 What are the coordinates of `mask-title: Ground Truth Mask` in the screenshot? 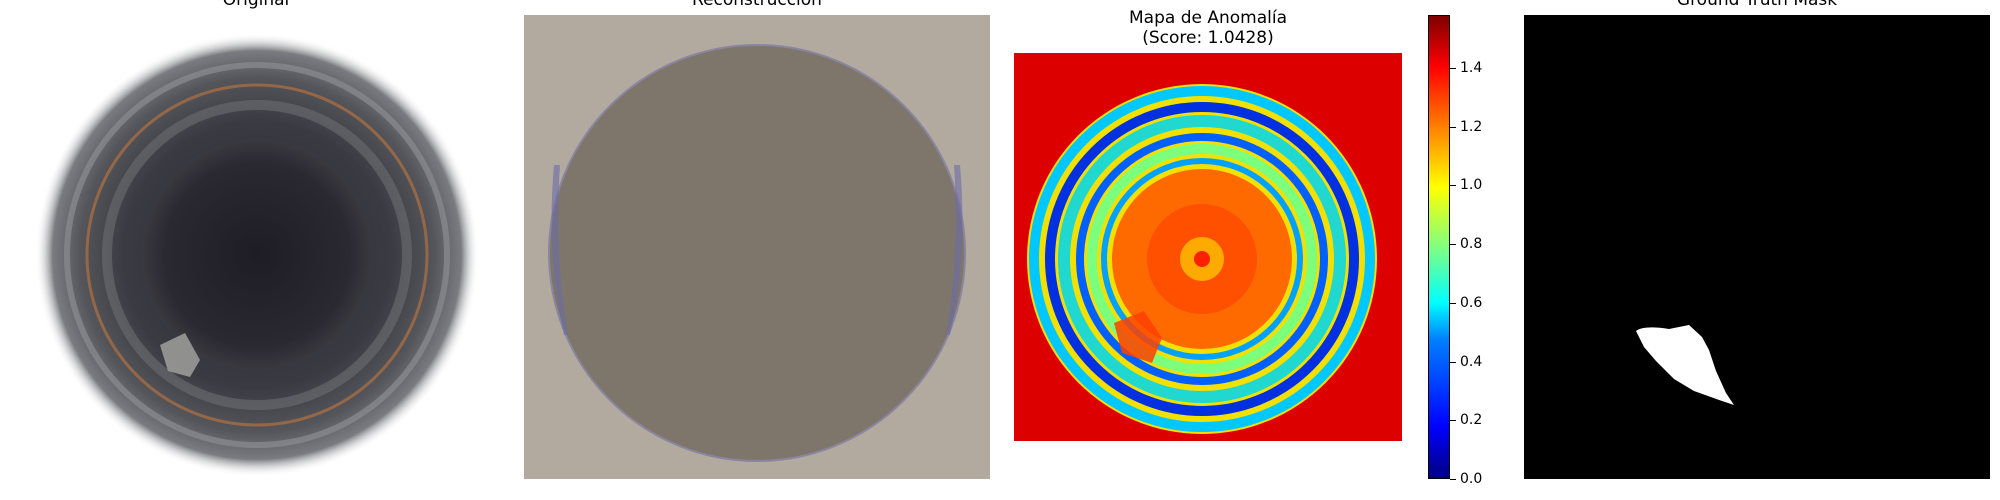 It's located at (1757, 5).